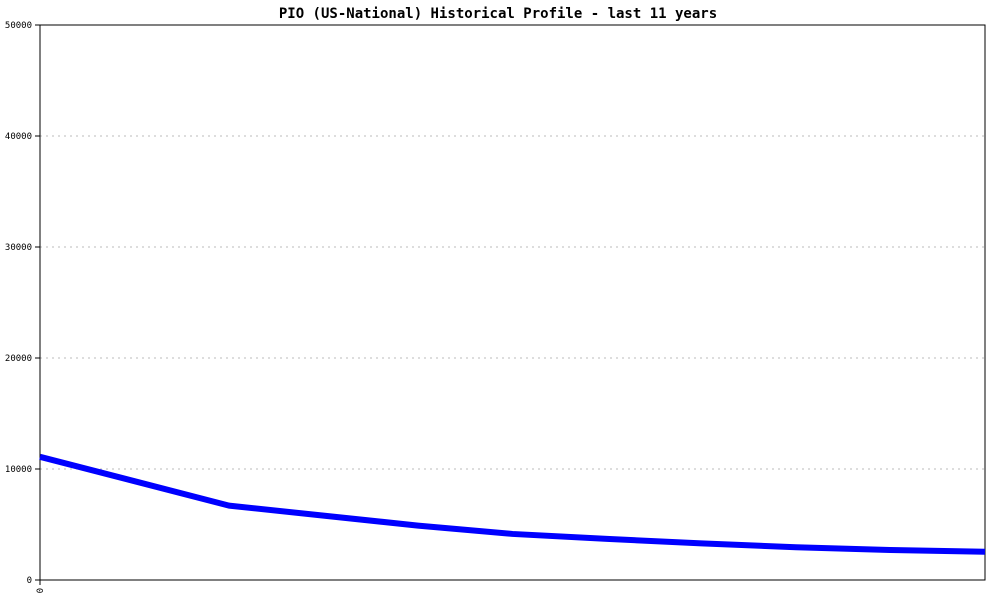  I want to click on y-tick-label: 40000, so click(18, 137).